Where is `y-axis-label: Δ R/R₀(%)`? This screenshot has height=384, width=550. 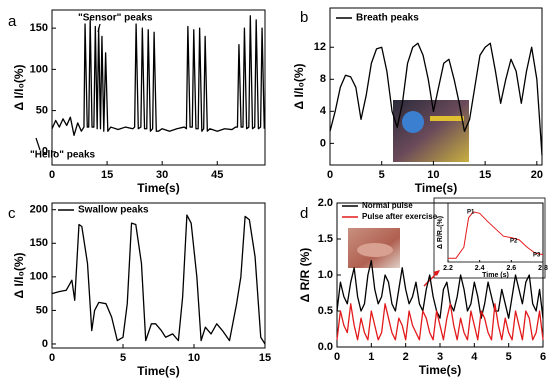
y-axis-label: Δ R/R₀(%) is located at coordinates (440, 232).